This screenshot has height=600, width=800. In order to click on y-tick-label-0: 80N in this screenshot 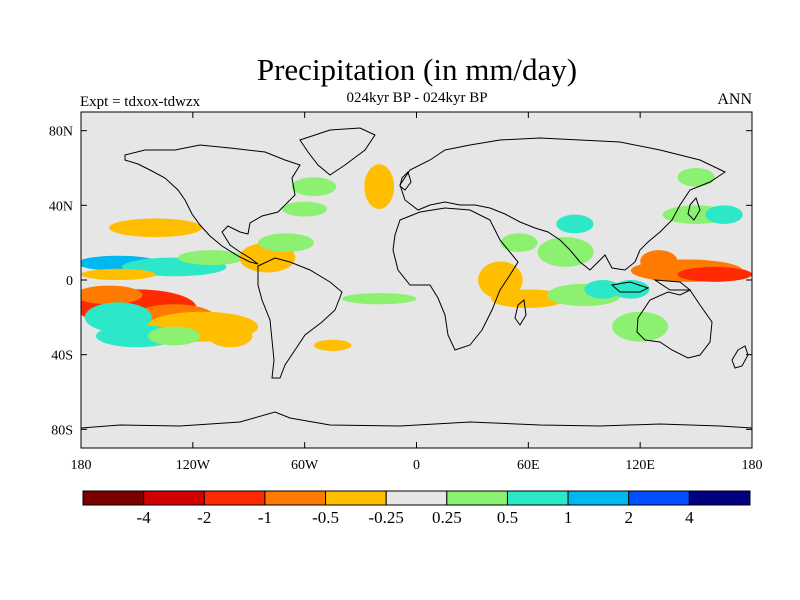, I will do `click(61, 132)`.